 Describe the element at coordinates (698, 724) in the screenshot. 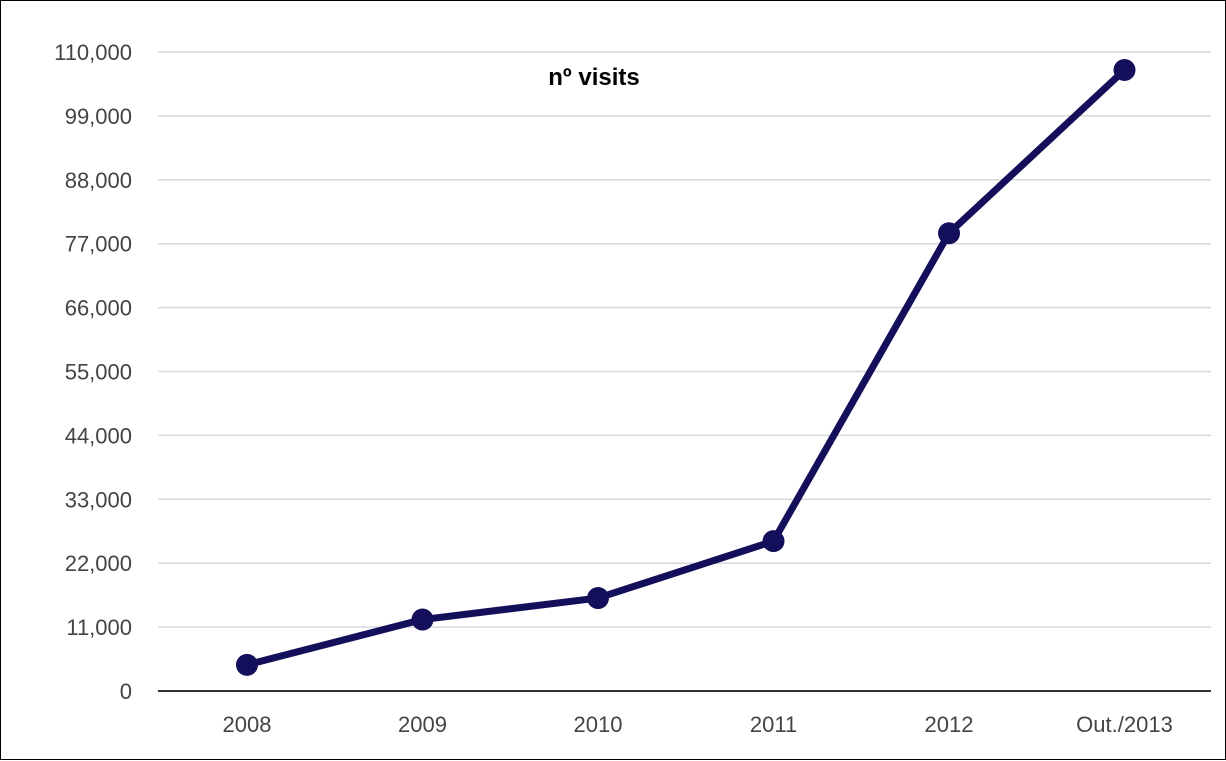

I see `x-axis-ticks: 2008 2009 2010 2011 2012 Out./2013` at that location.